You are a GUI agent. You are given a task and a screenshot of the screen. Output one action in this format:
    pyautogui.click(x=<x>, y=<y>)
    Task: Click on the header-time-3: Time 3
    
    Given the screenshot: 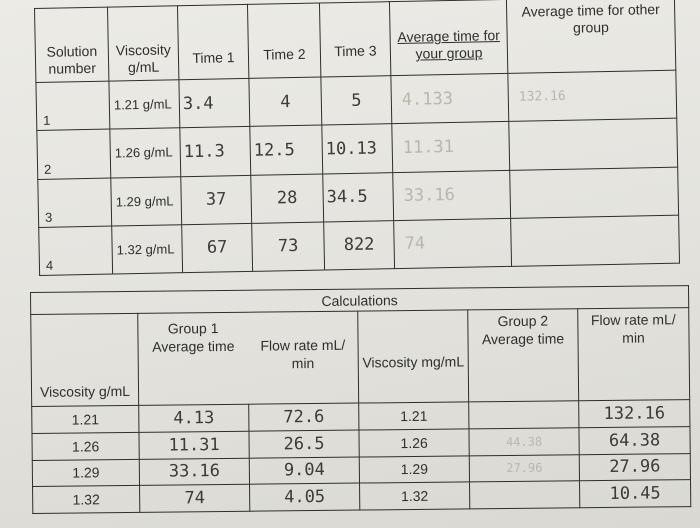 What is the action you would take?
    pyautogui.click(x=355, y=39)
    